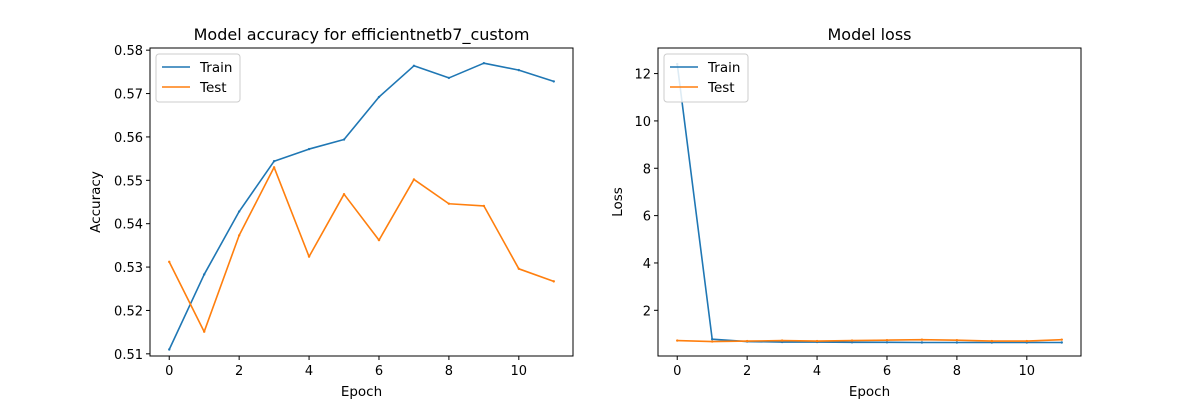 This screenshot has width=1200, height=400. Describe the element at coordinates (128, 225) in the screenshot. I see `accuracy-ytick-label: 0.54` at that location.